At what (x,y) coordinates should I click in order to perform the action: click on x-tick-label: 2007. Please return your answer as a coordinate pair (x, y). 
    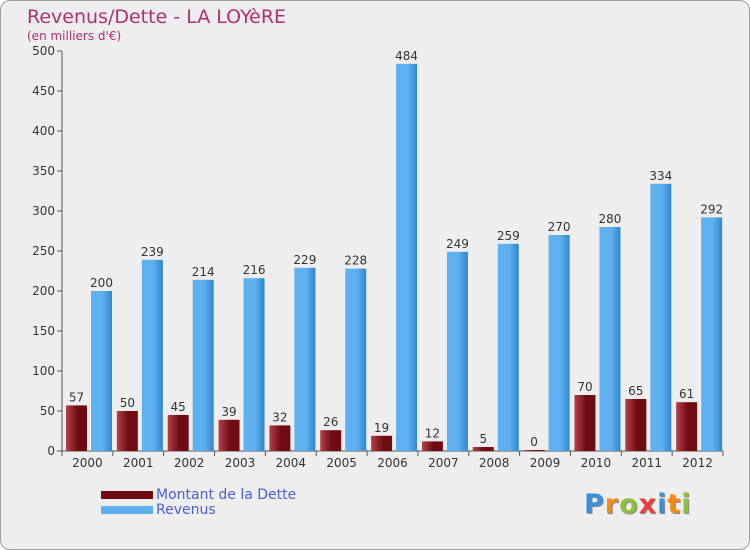
    Looking at the image, I should click on (443, 463).